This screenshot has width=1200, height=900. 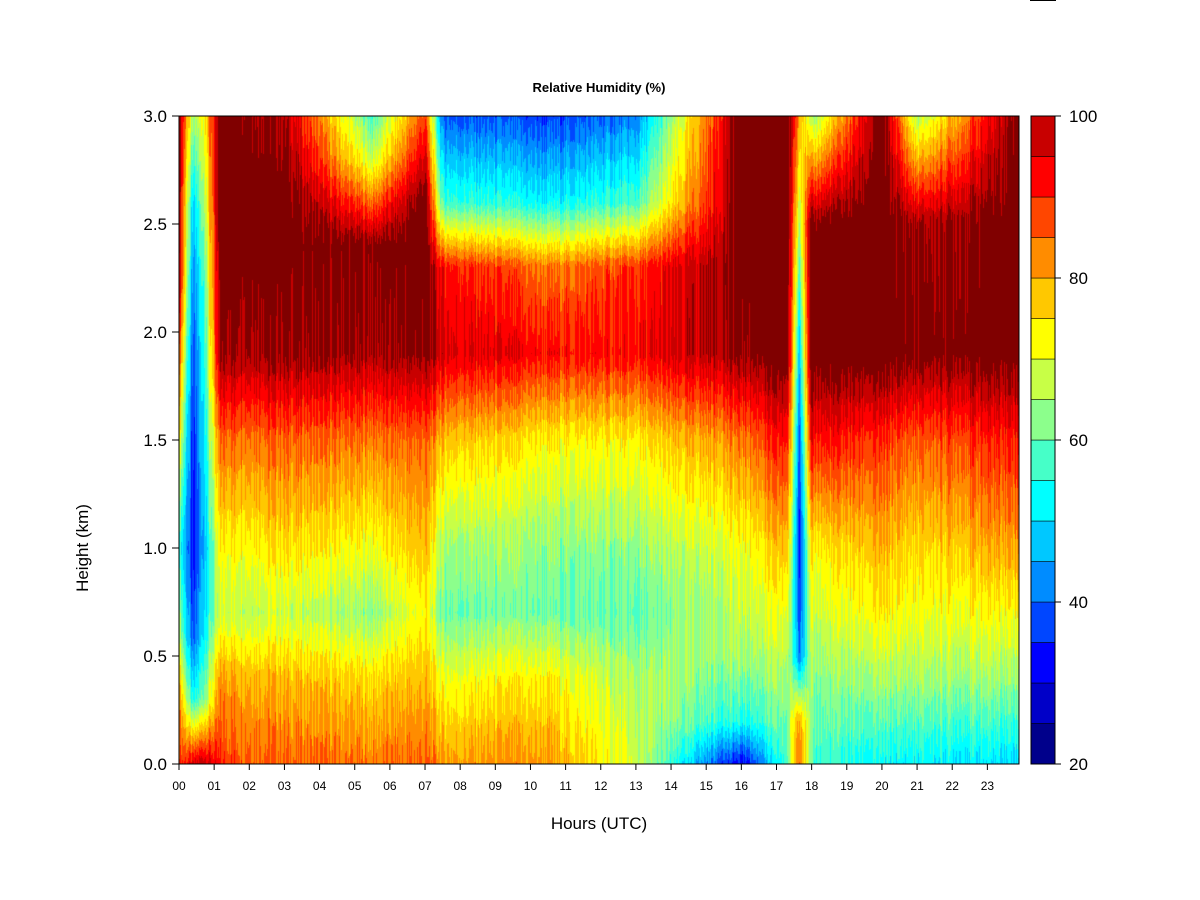 I want to click on x-tick-label: 08, so click(x=460, y=786).